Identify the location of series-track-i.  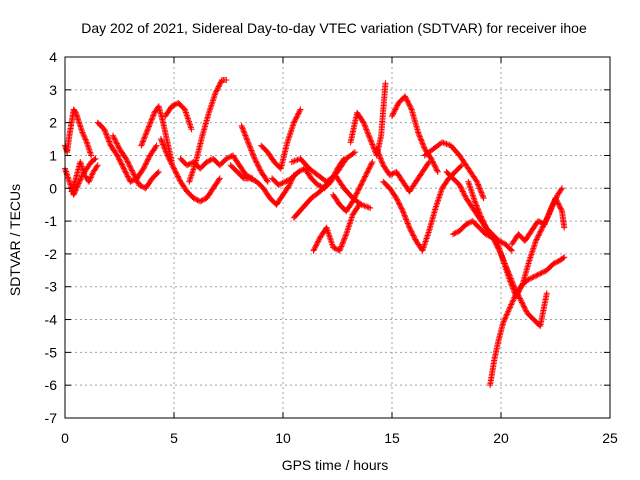
(208, 130).